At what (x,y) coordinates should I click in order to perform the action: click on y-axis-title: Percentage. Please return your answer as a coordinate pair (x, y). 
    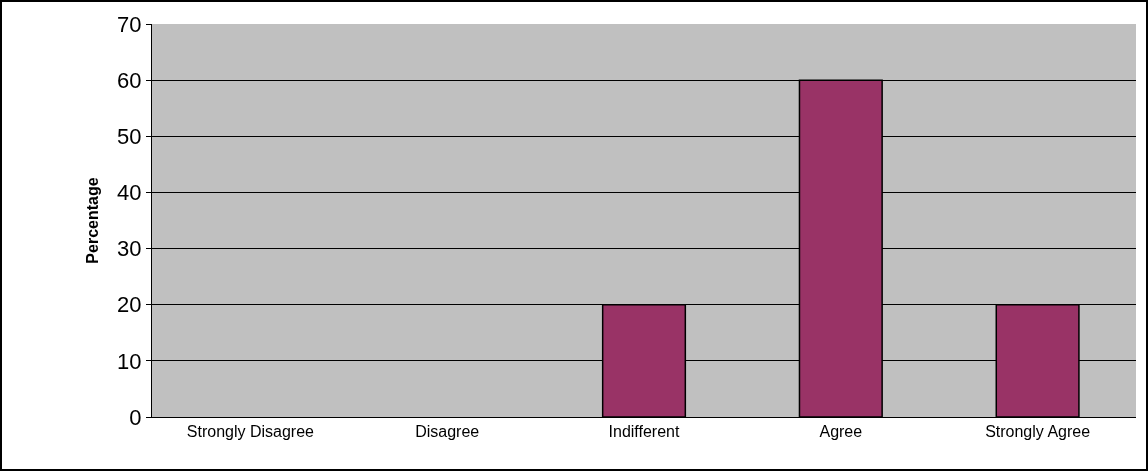
    Looking at the image, I should click on (93, 220).